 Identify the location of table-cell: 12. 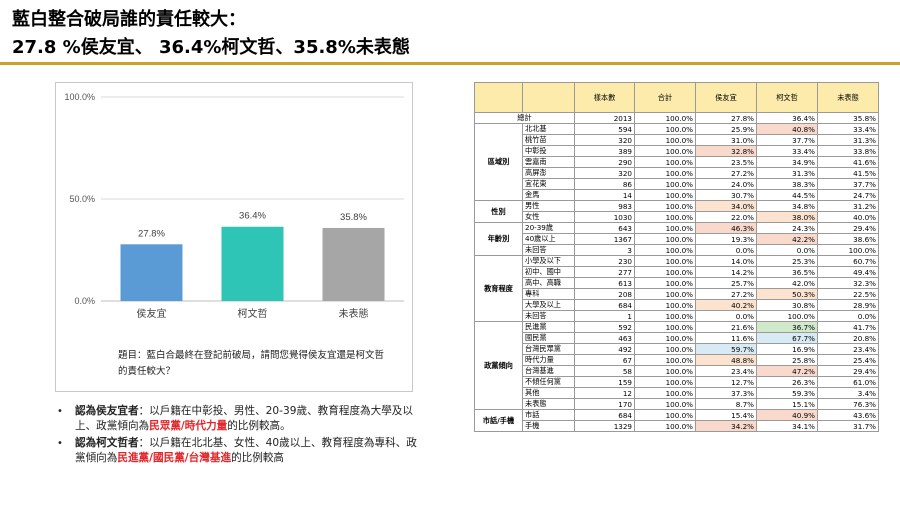
(604, 393).